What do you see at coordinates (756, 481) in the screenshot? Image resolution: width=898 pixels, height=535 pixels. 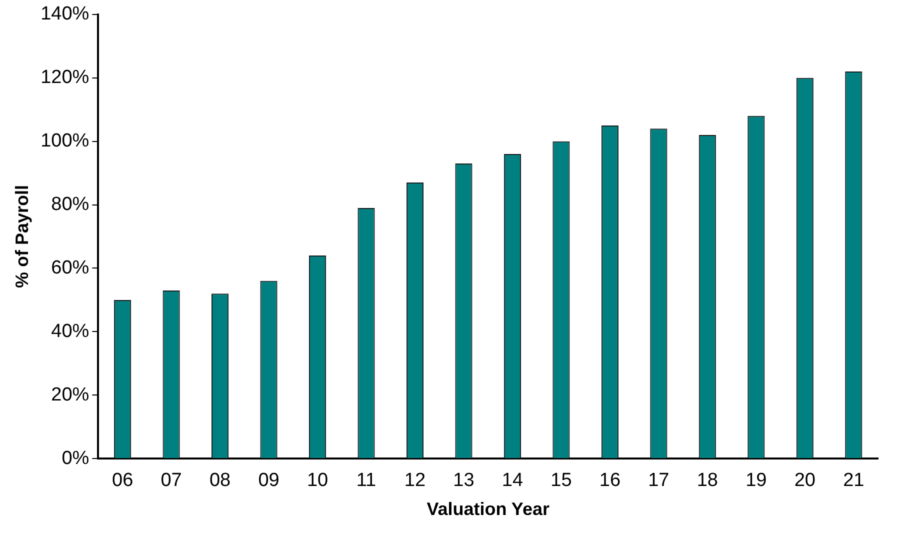 I see `x-tick-label: 19` at bounding box center [756, 481].